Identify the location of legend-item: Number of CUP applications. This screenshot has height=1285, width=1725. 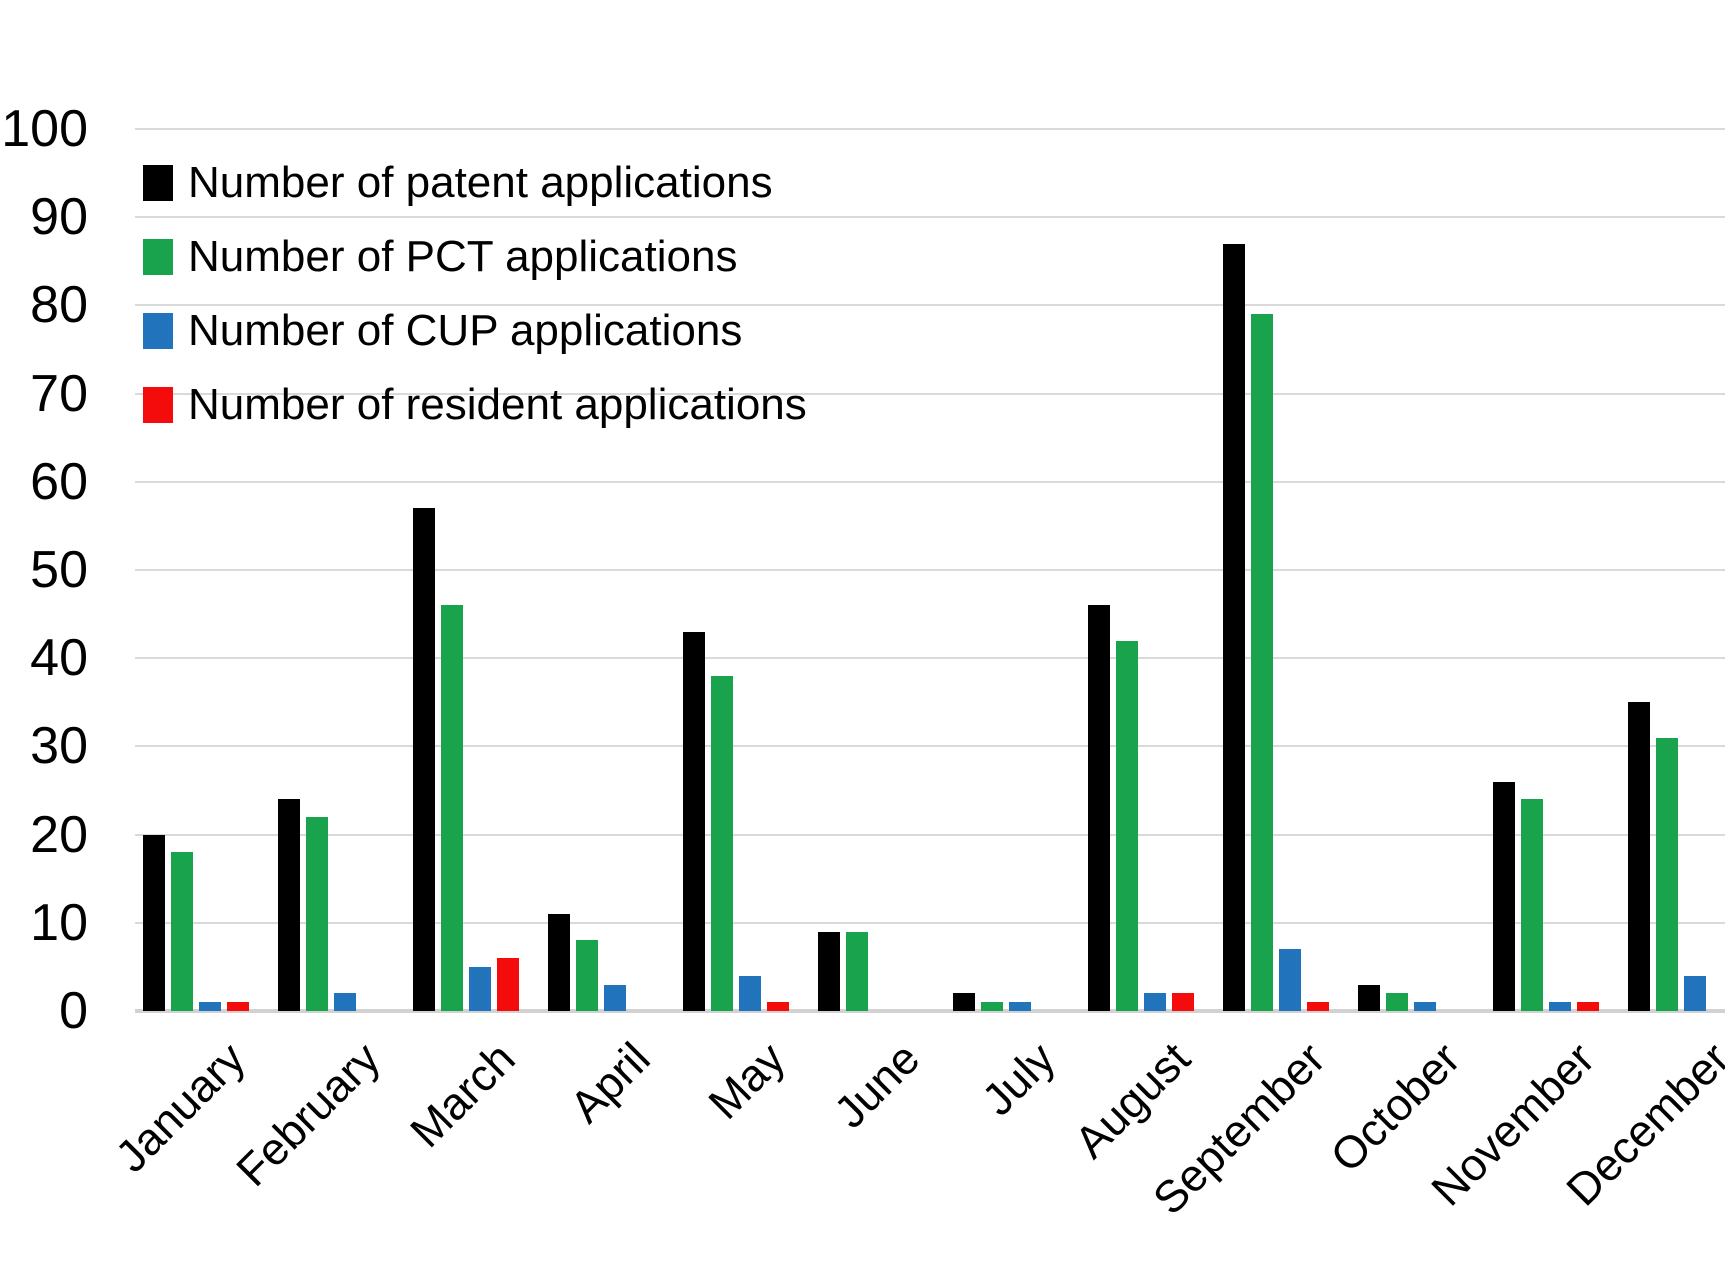
(475, 331).